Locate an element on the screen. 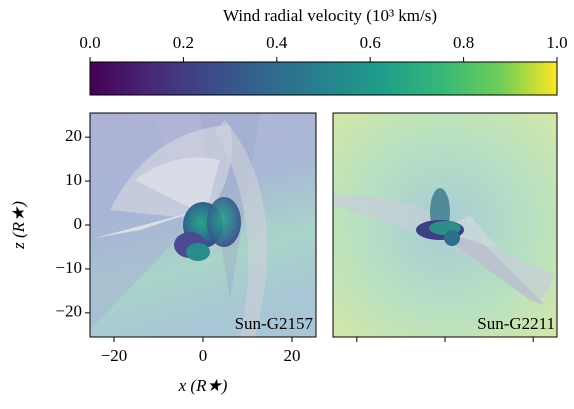 This screenshot has width=574, height=409. x-tick-label: 0.4 is located at coordinates (277, 42).